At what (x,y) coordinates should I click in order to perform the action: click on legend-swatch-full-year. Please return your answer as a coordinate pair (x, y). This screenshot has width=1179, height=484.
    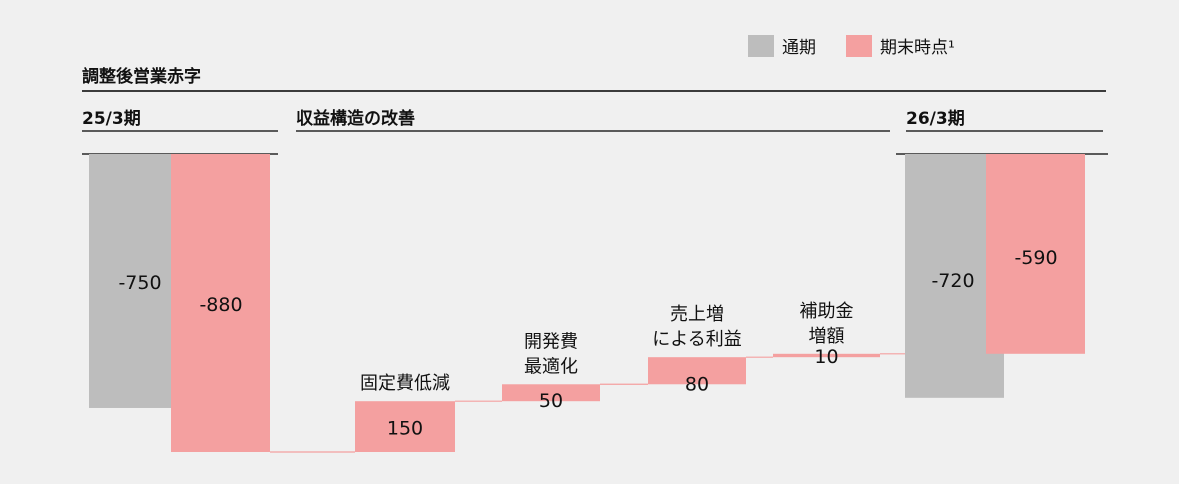
    Looking at the image, I should click on (761, 45).